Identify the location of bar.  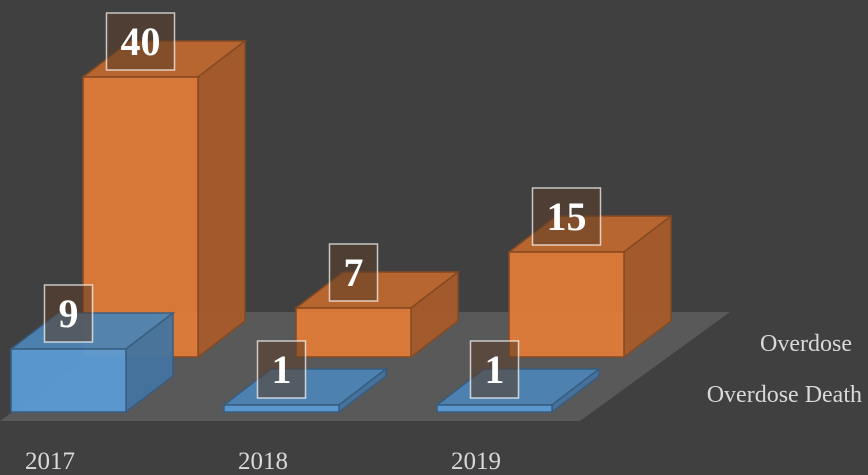
(164, 199).